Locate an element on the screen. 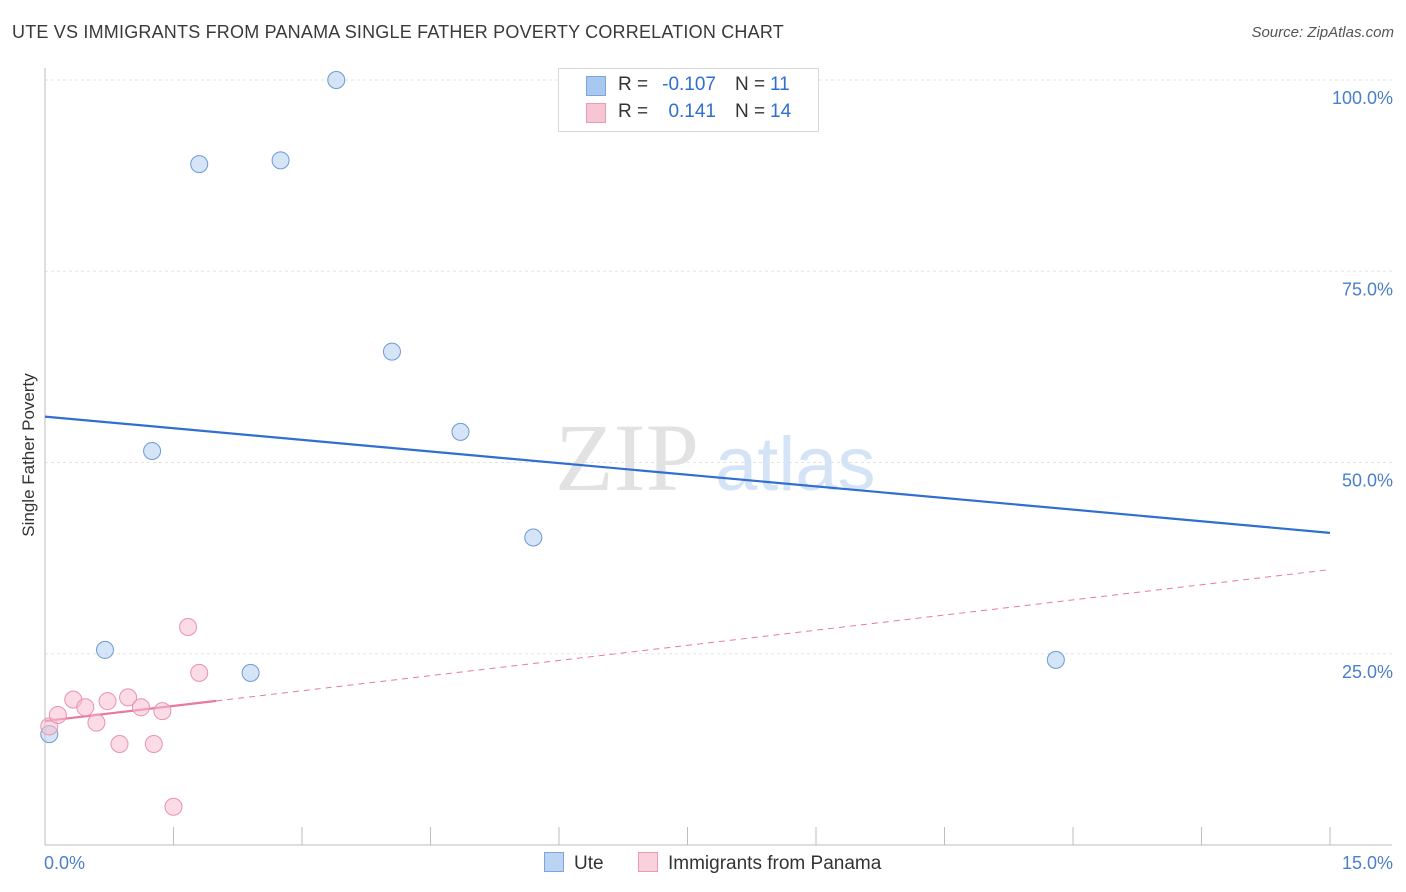 The image size is (1406, 892). bottom-legend-ute: Ute is located at coordinates (574, 863).